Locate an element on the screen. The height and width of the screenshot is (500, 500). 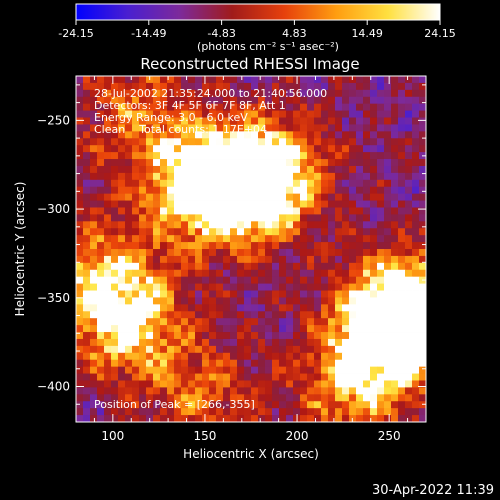
y-tick-label: −300 is located at coordinates (53, 209).